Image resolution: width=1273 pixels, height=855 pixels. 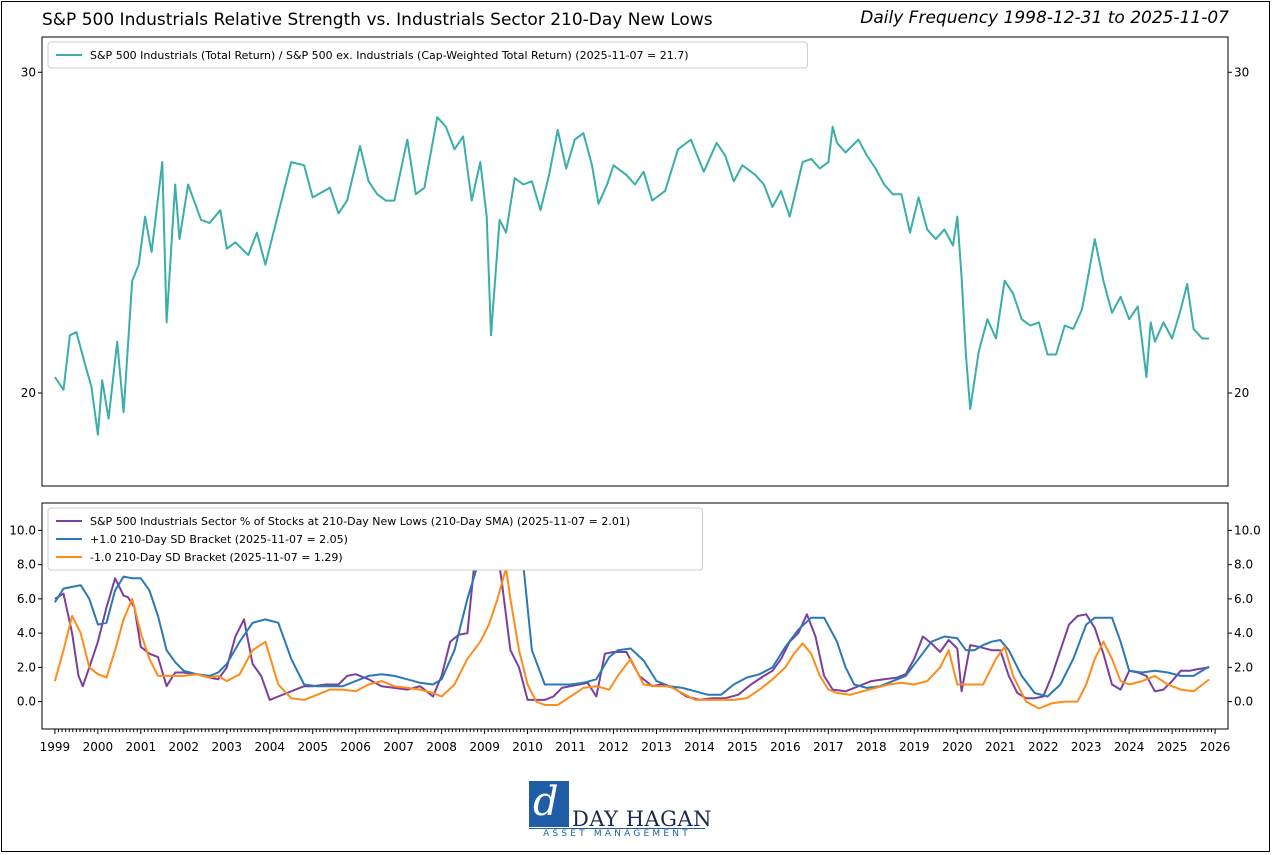 I want to click on x-tick-label: 2009, so click(x=484, y=747).